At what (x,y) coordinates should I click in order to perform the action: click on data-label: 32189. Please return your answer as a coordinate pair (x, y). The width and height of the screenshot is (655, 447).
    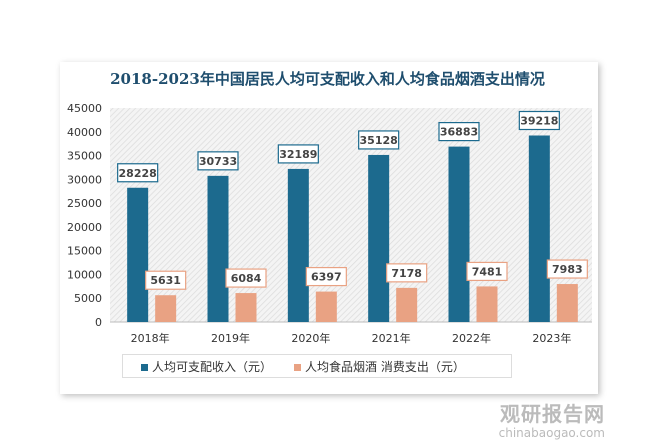
    Looking at the image, I should click on (298, 154).